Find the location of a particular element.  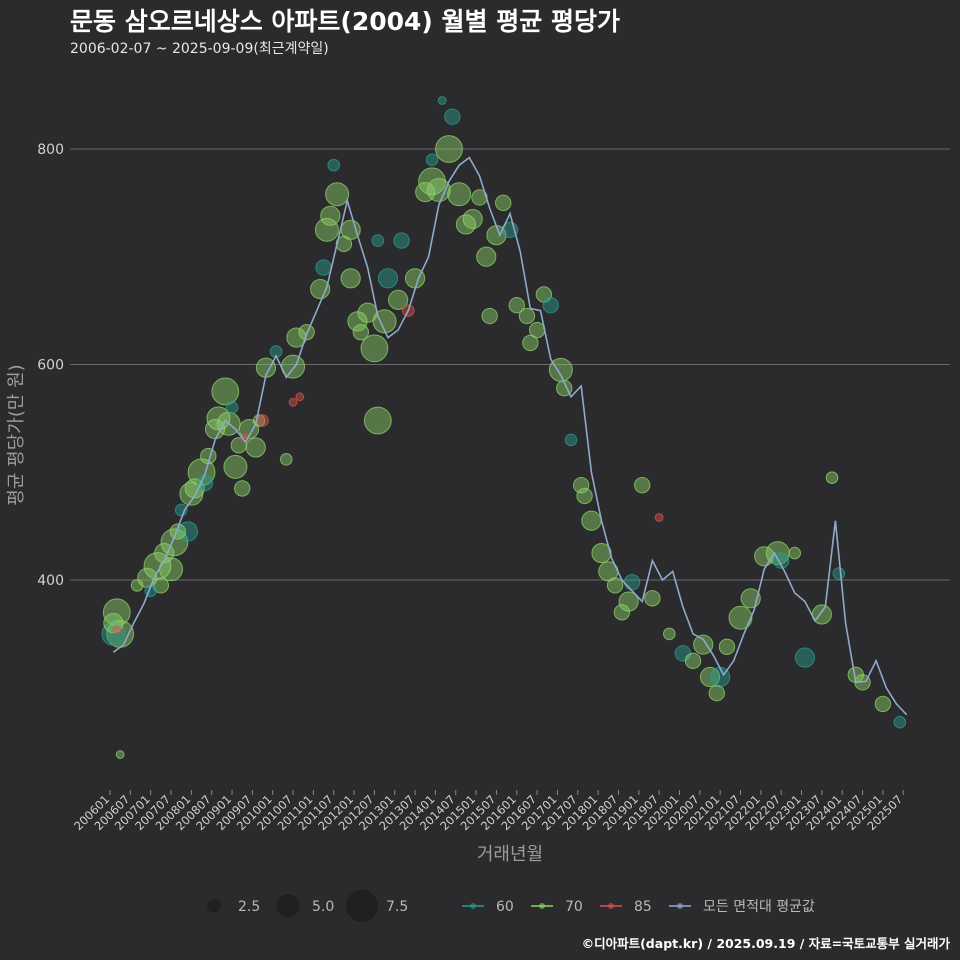

y-tick-labels: 400 600 800 is located at coordinates (50, 365).